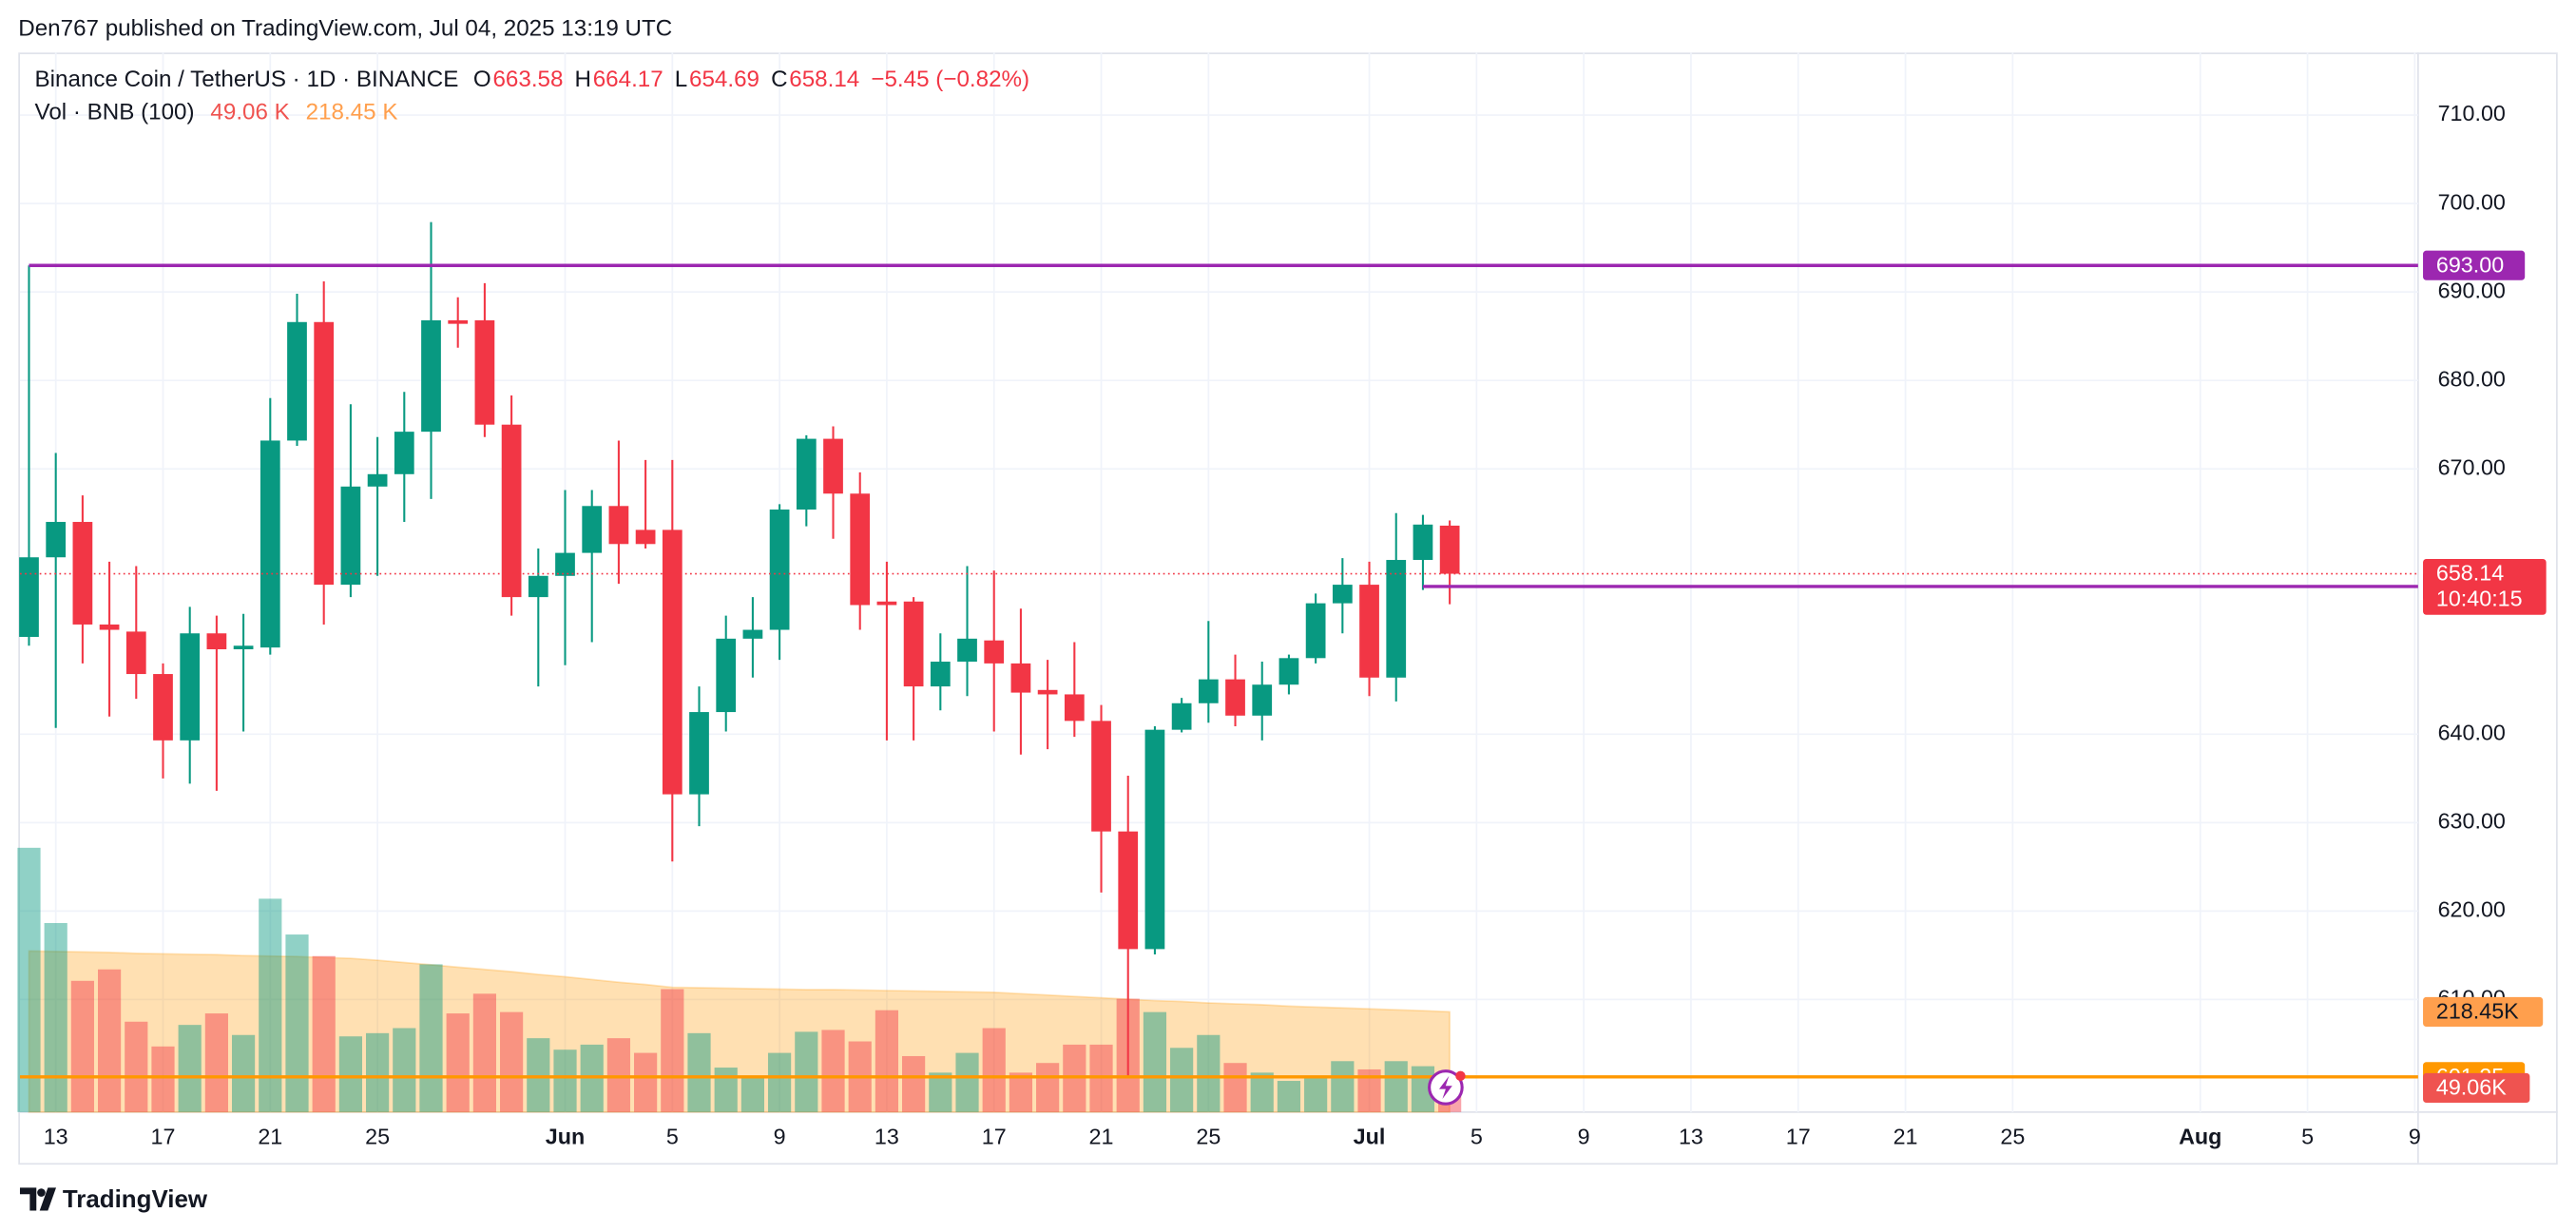  I want to click on last-price-label: 658.14, so click(2470, 573).